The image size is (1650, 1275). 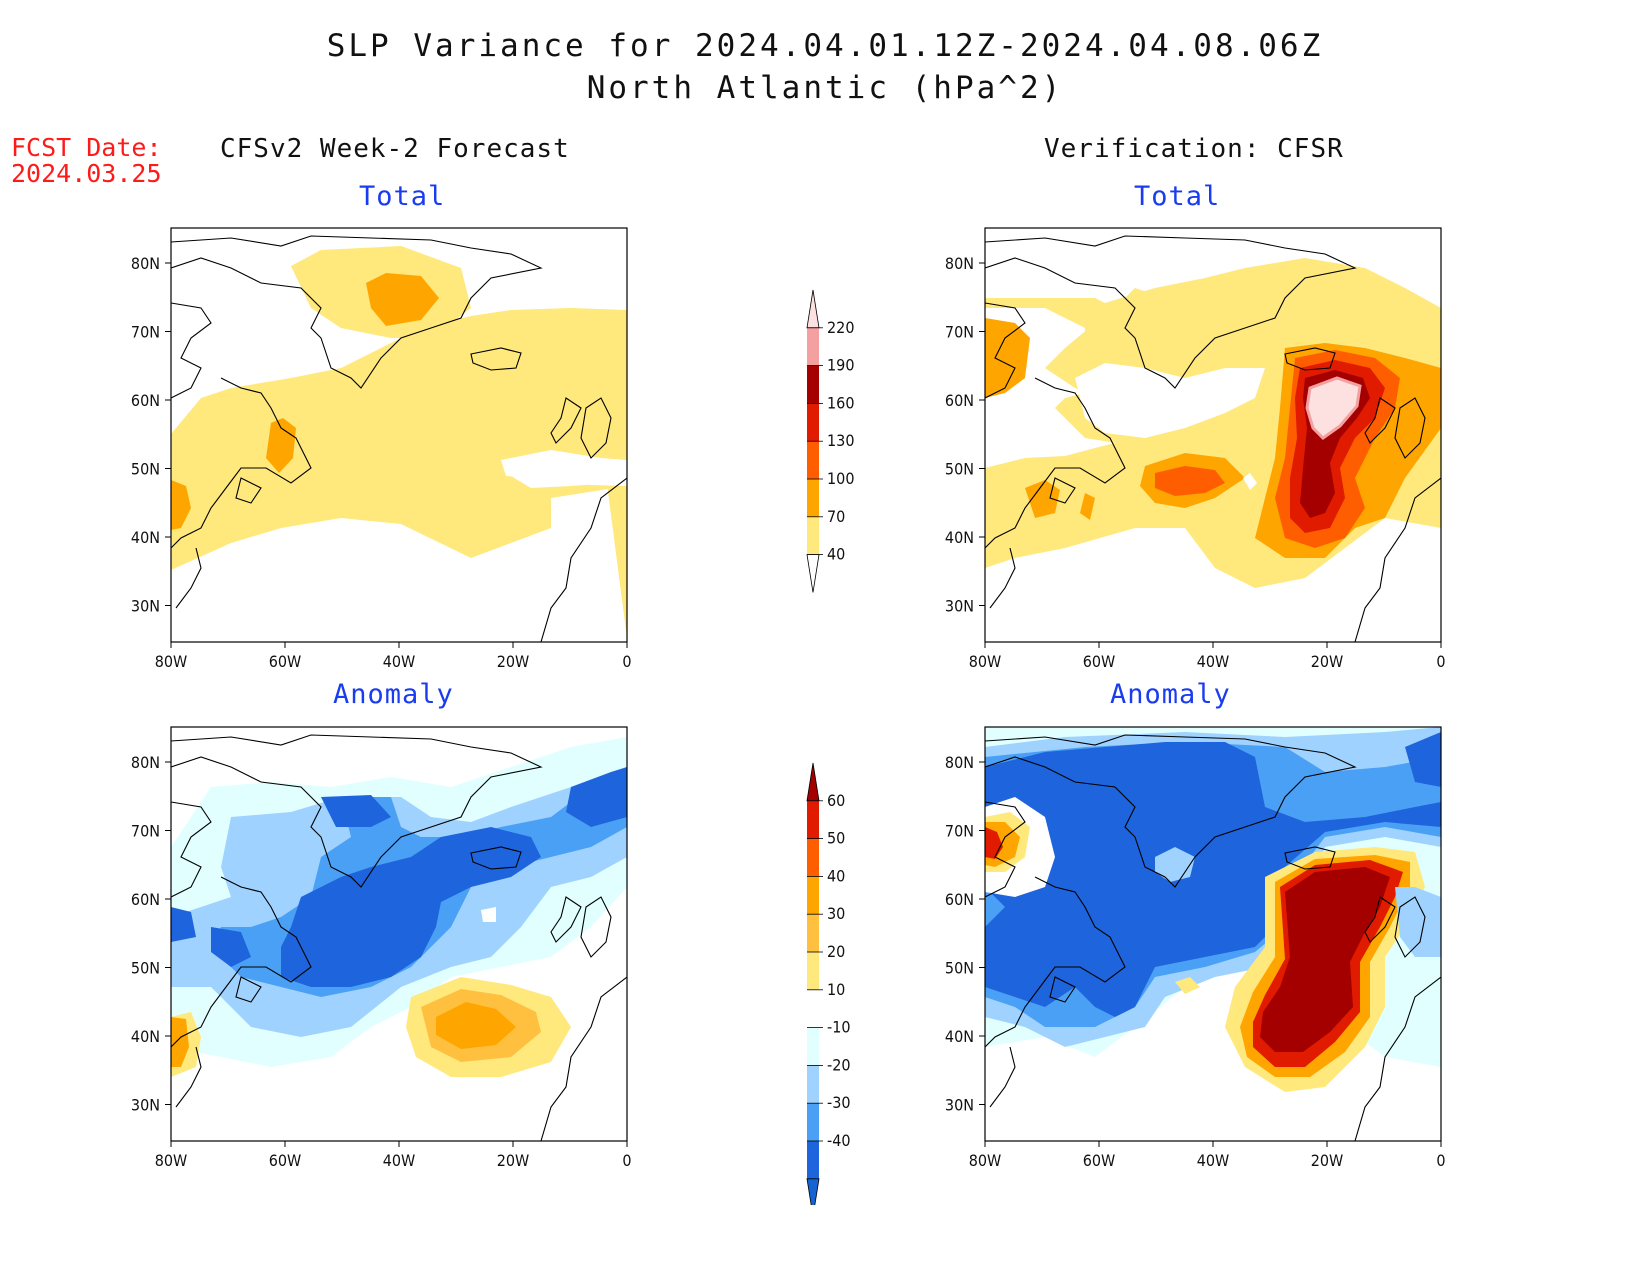 I want to click on colorbar-tick-label: 100, so click(x=840, y=478).